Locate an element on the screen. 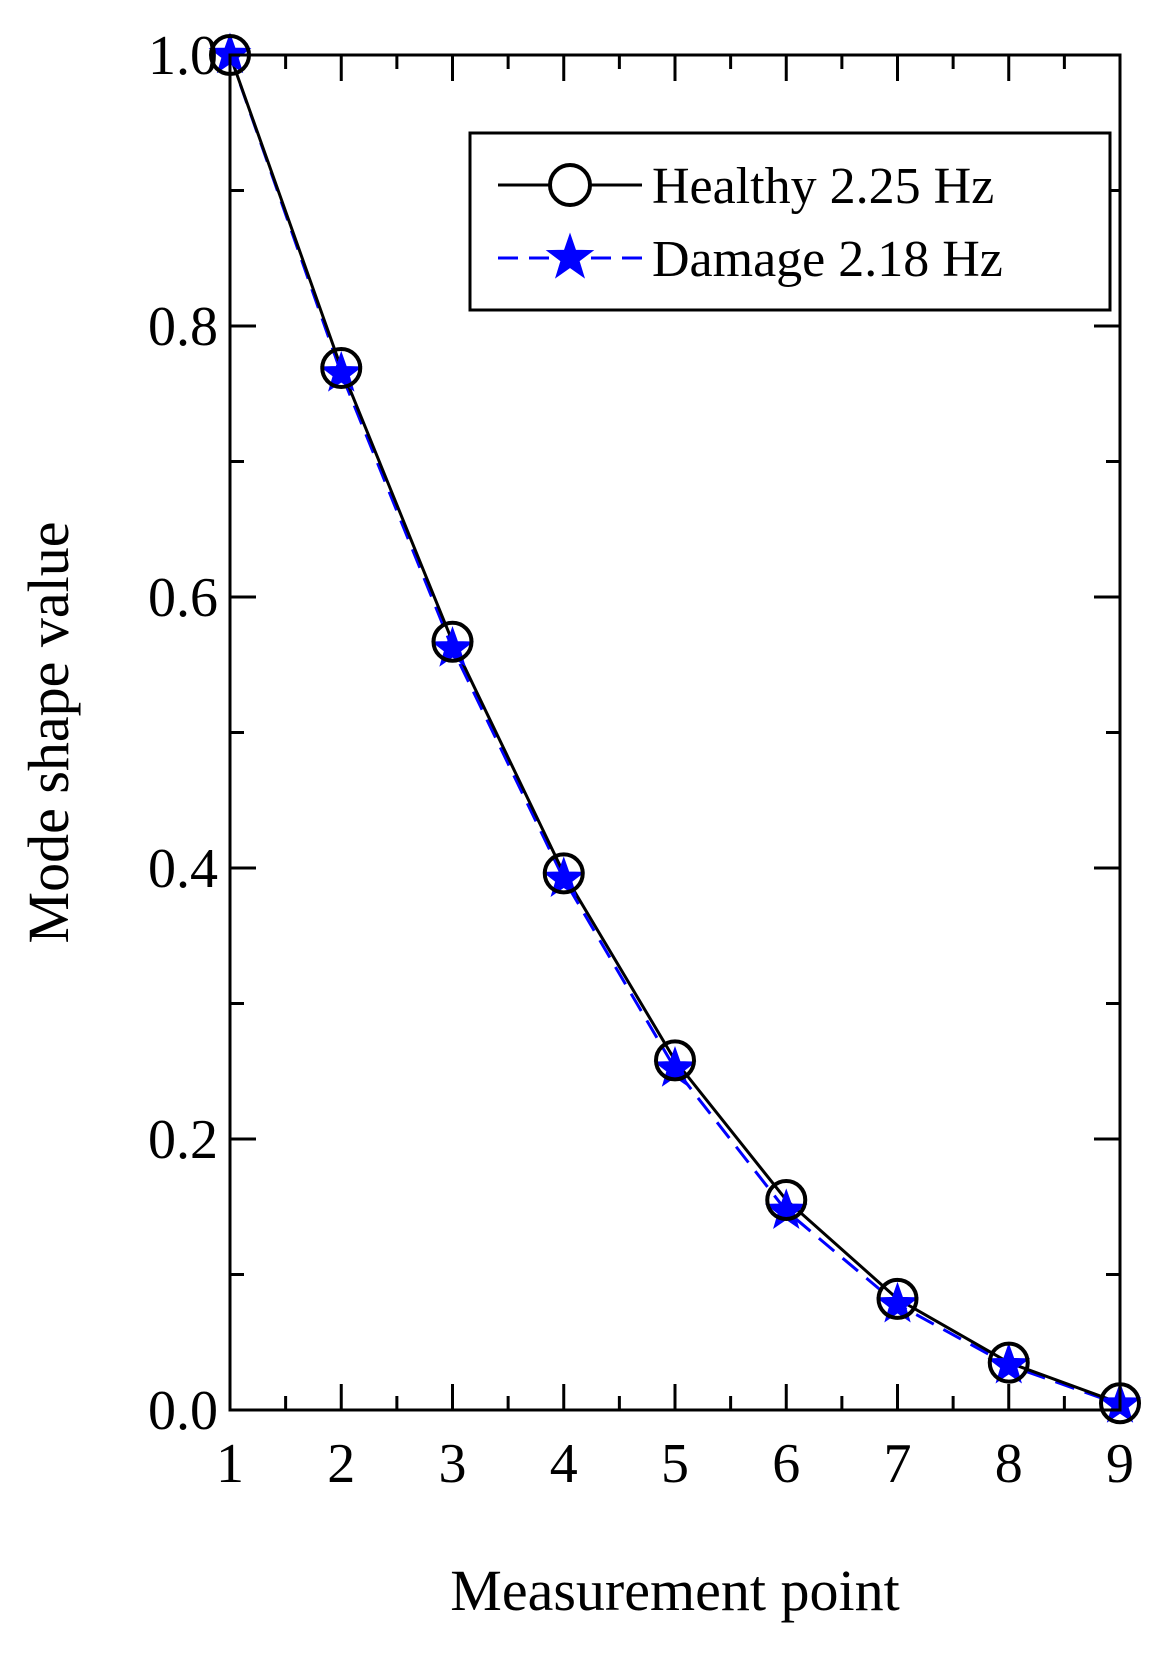 The image size is (1171, 1656). y-axis-label: Mode shape value is located at coordinates (48, 733).